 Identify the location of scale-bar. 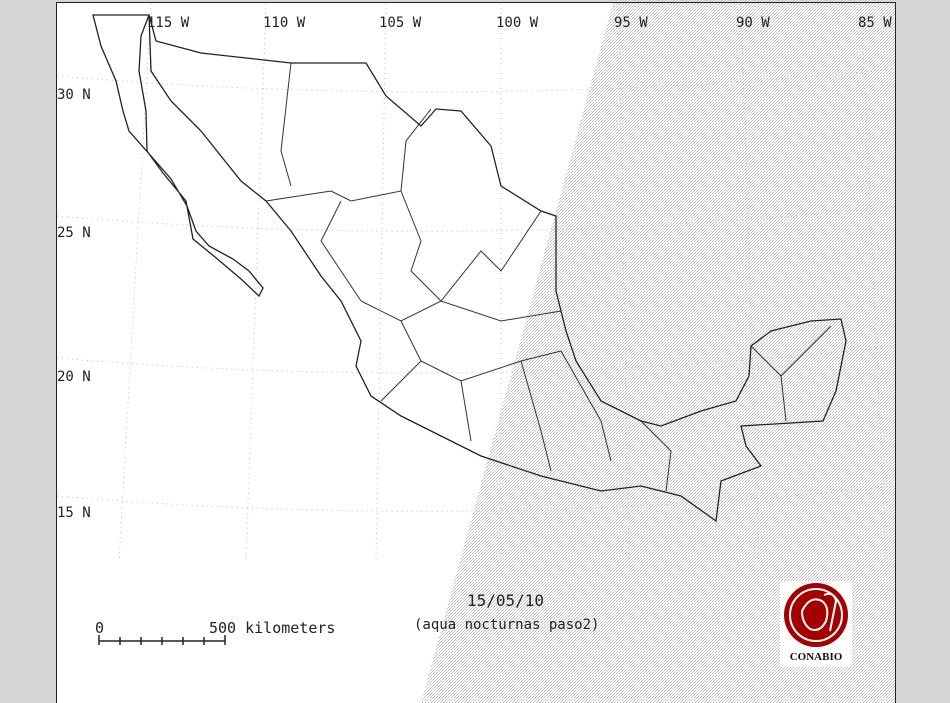
(162, 640).